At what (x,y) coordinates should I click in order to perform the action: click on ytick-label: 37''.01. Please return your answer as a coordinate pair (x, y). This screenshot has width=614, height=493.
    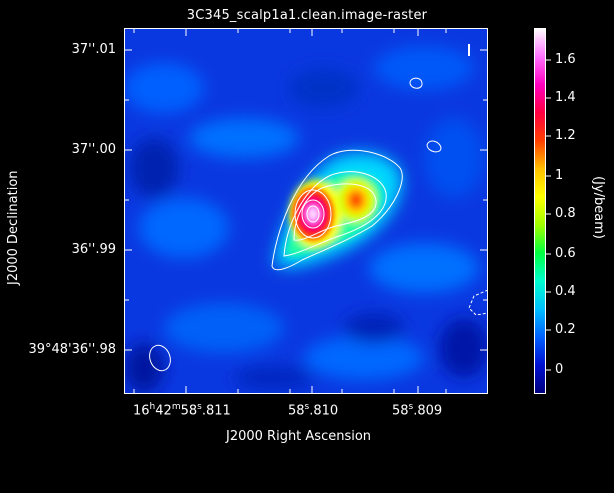
    Looking at the image, I should click on (93, 49).